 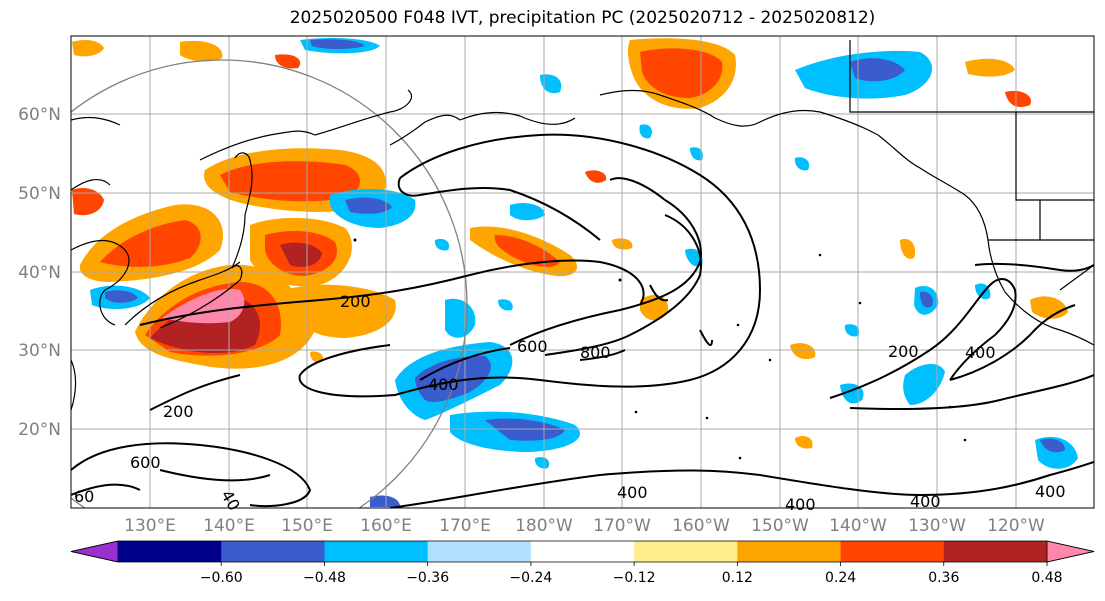 What do you see at coordinates (858, 526) in the screenshot?
I see `lon-label: 140°W` at bounding box center [858, 526].